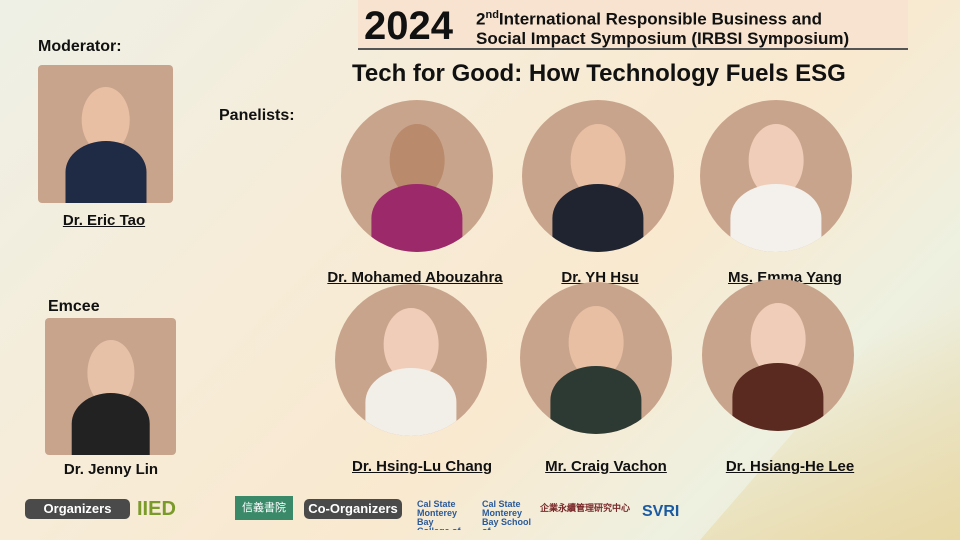 The width and height of the screenshot is (960, 540). I want to click on panelist-name: Dr. Hsiang-He Lee, so click(790, 466).